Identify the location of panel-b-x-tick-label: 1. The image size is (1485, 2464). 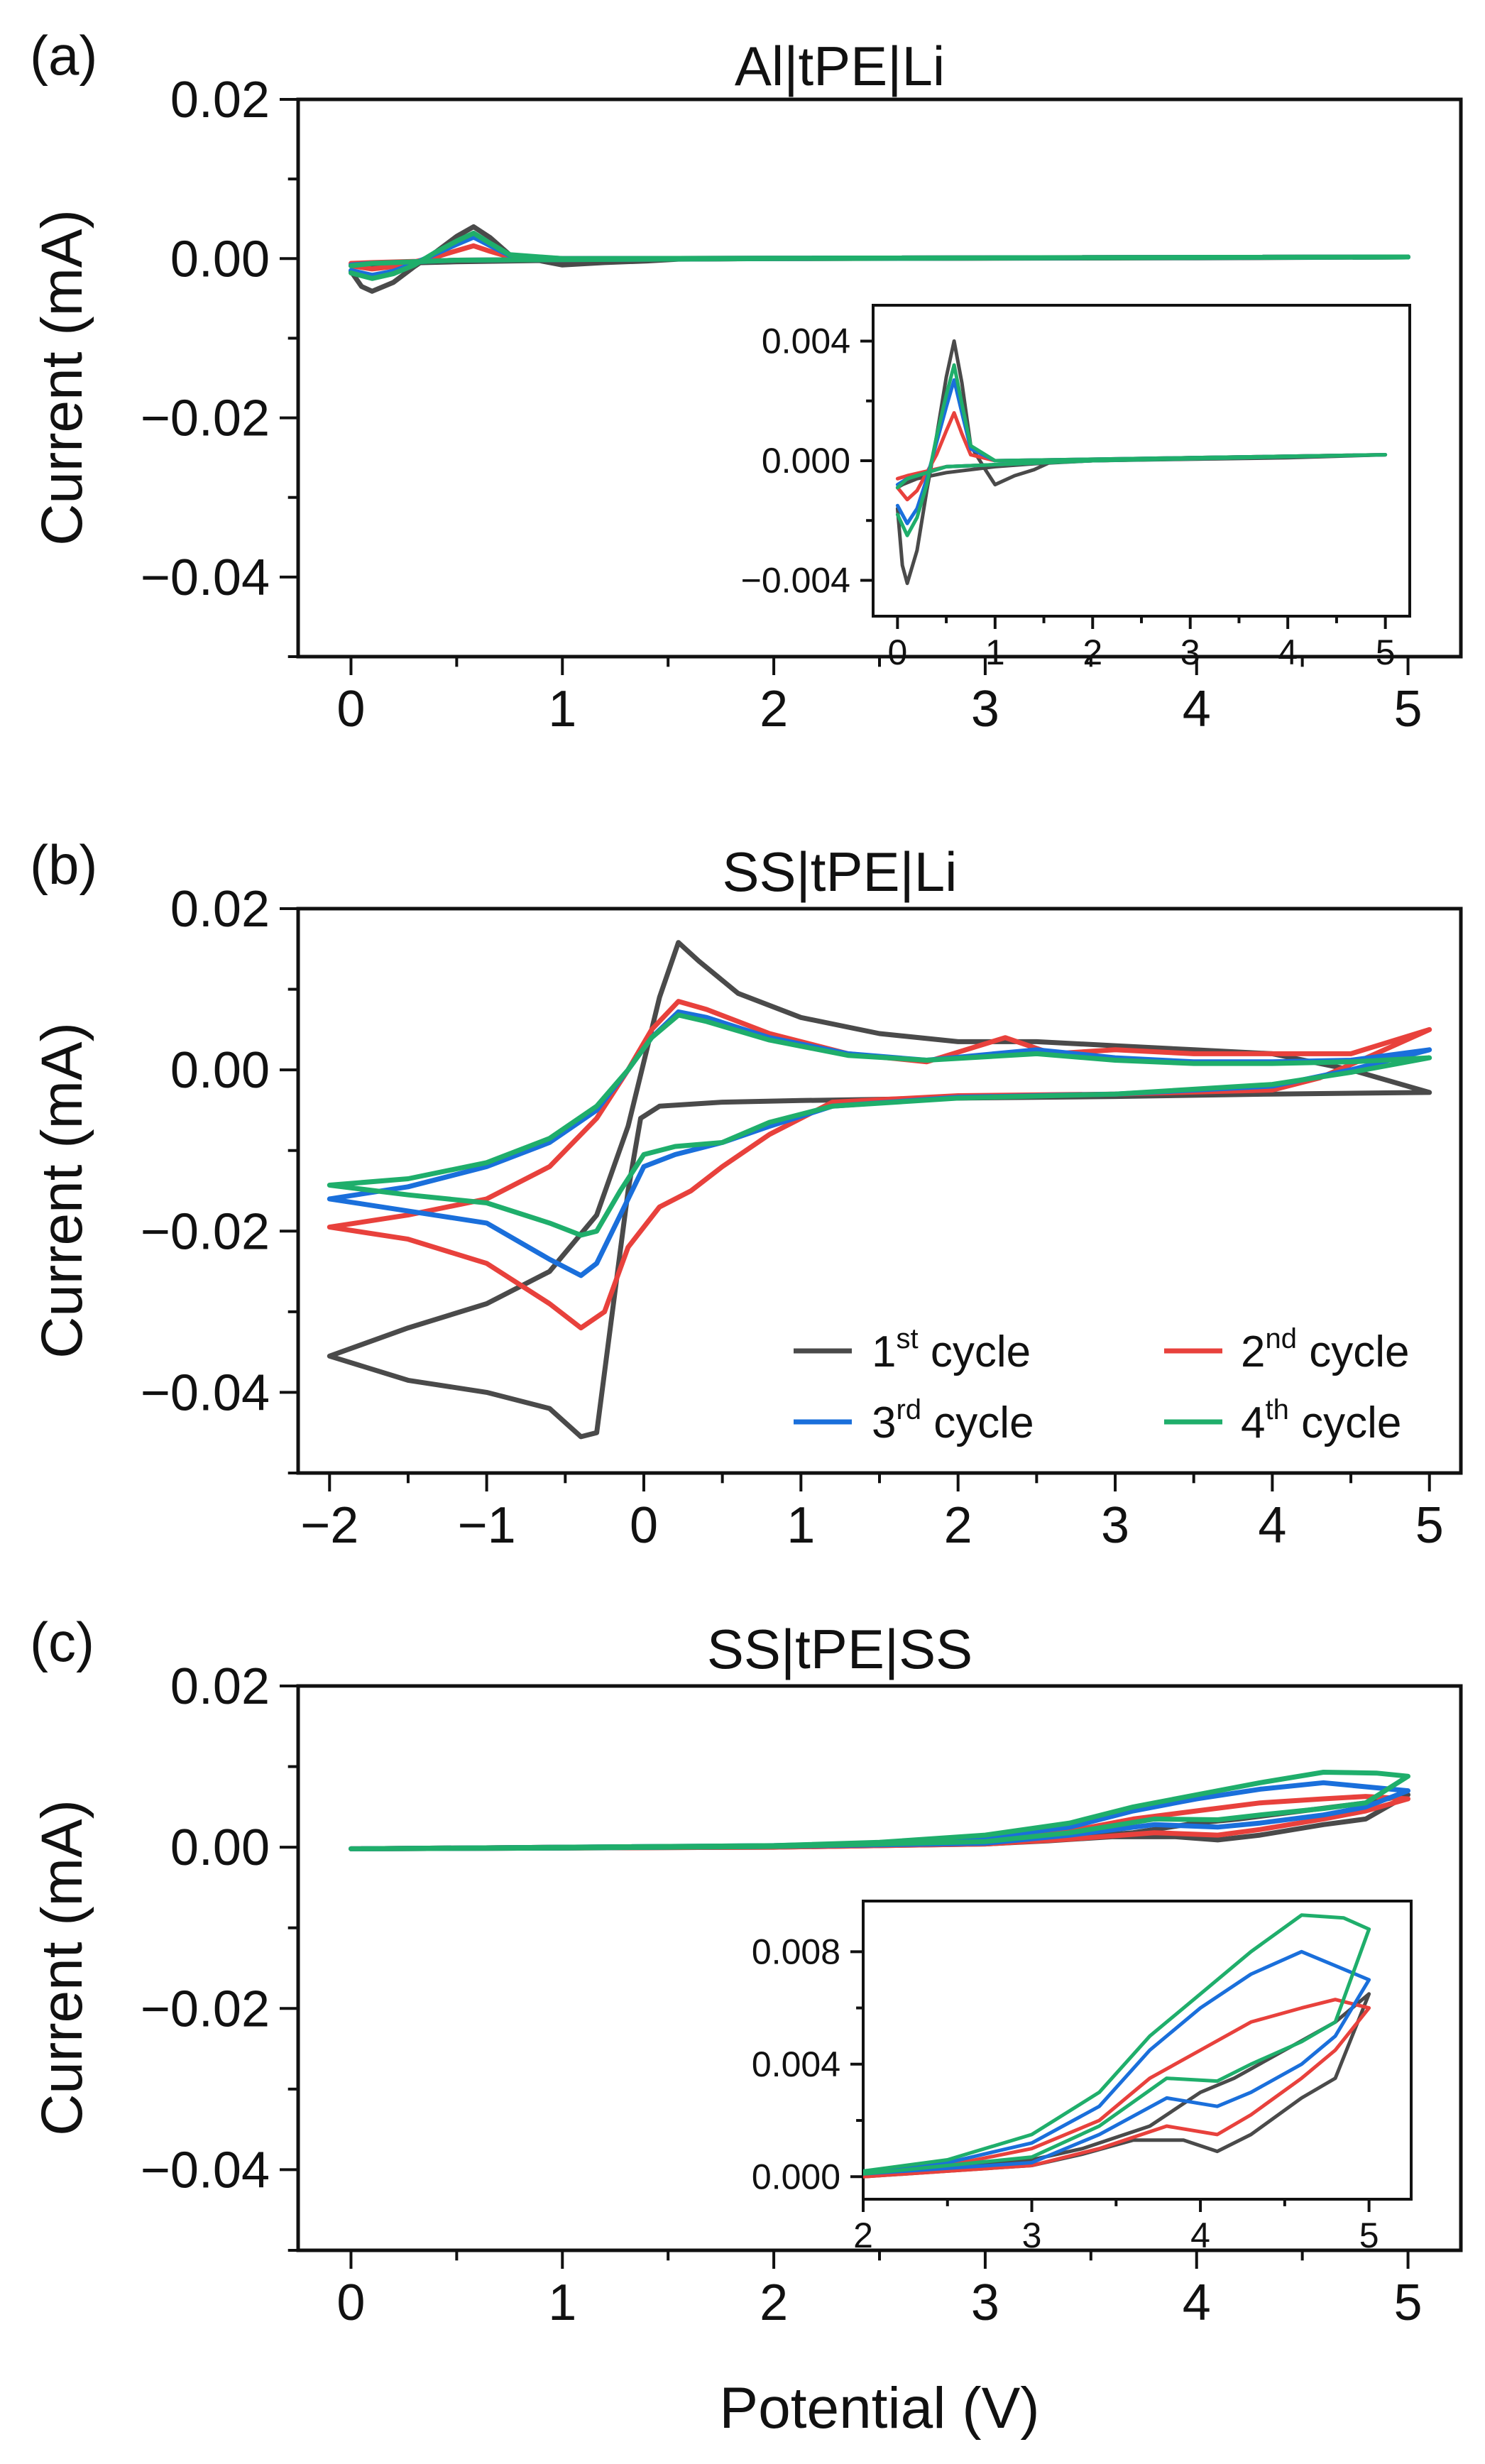
(801, 1525).